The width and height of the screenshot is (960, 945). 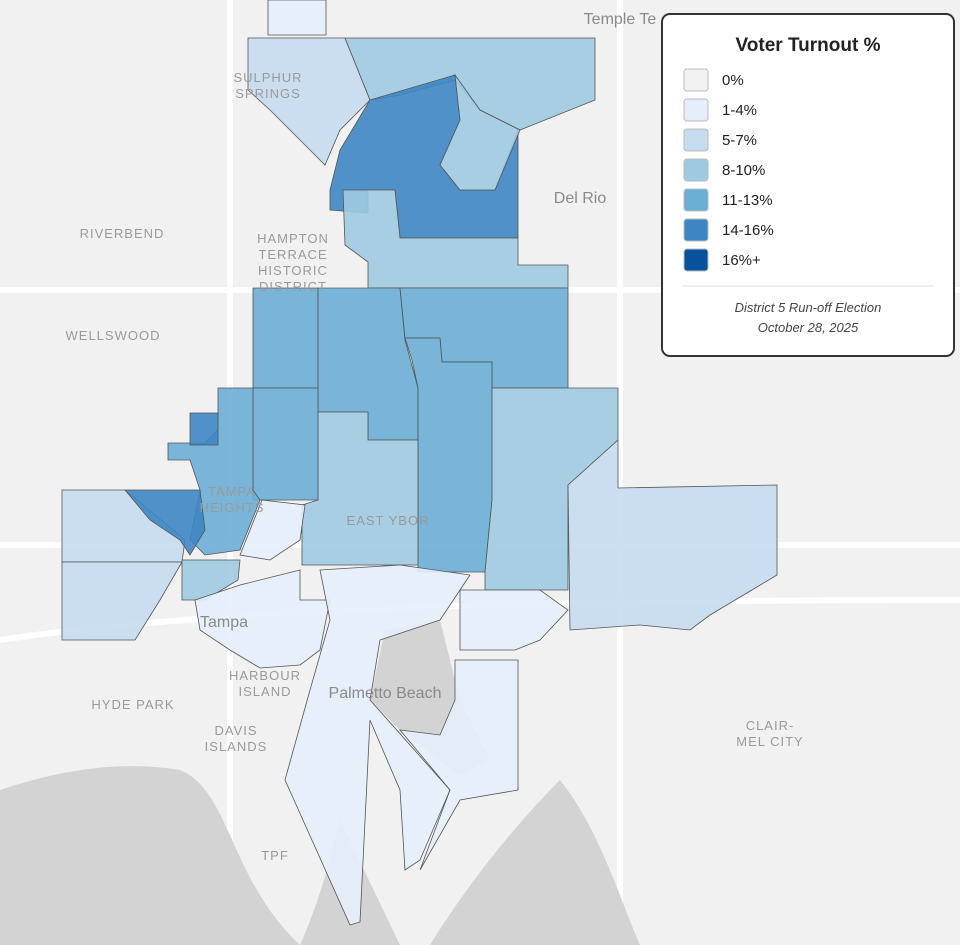 I want to click on place-label: DAVIS ISLANDS, so click(x=236, y=738).